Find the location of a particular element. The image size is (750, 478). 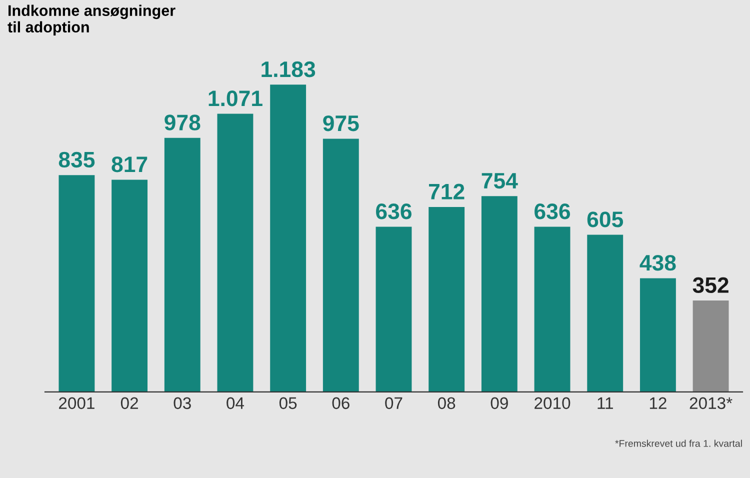

x-tick-label: 09 is located at coordinates (499, 403).